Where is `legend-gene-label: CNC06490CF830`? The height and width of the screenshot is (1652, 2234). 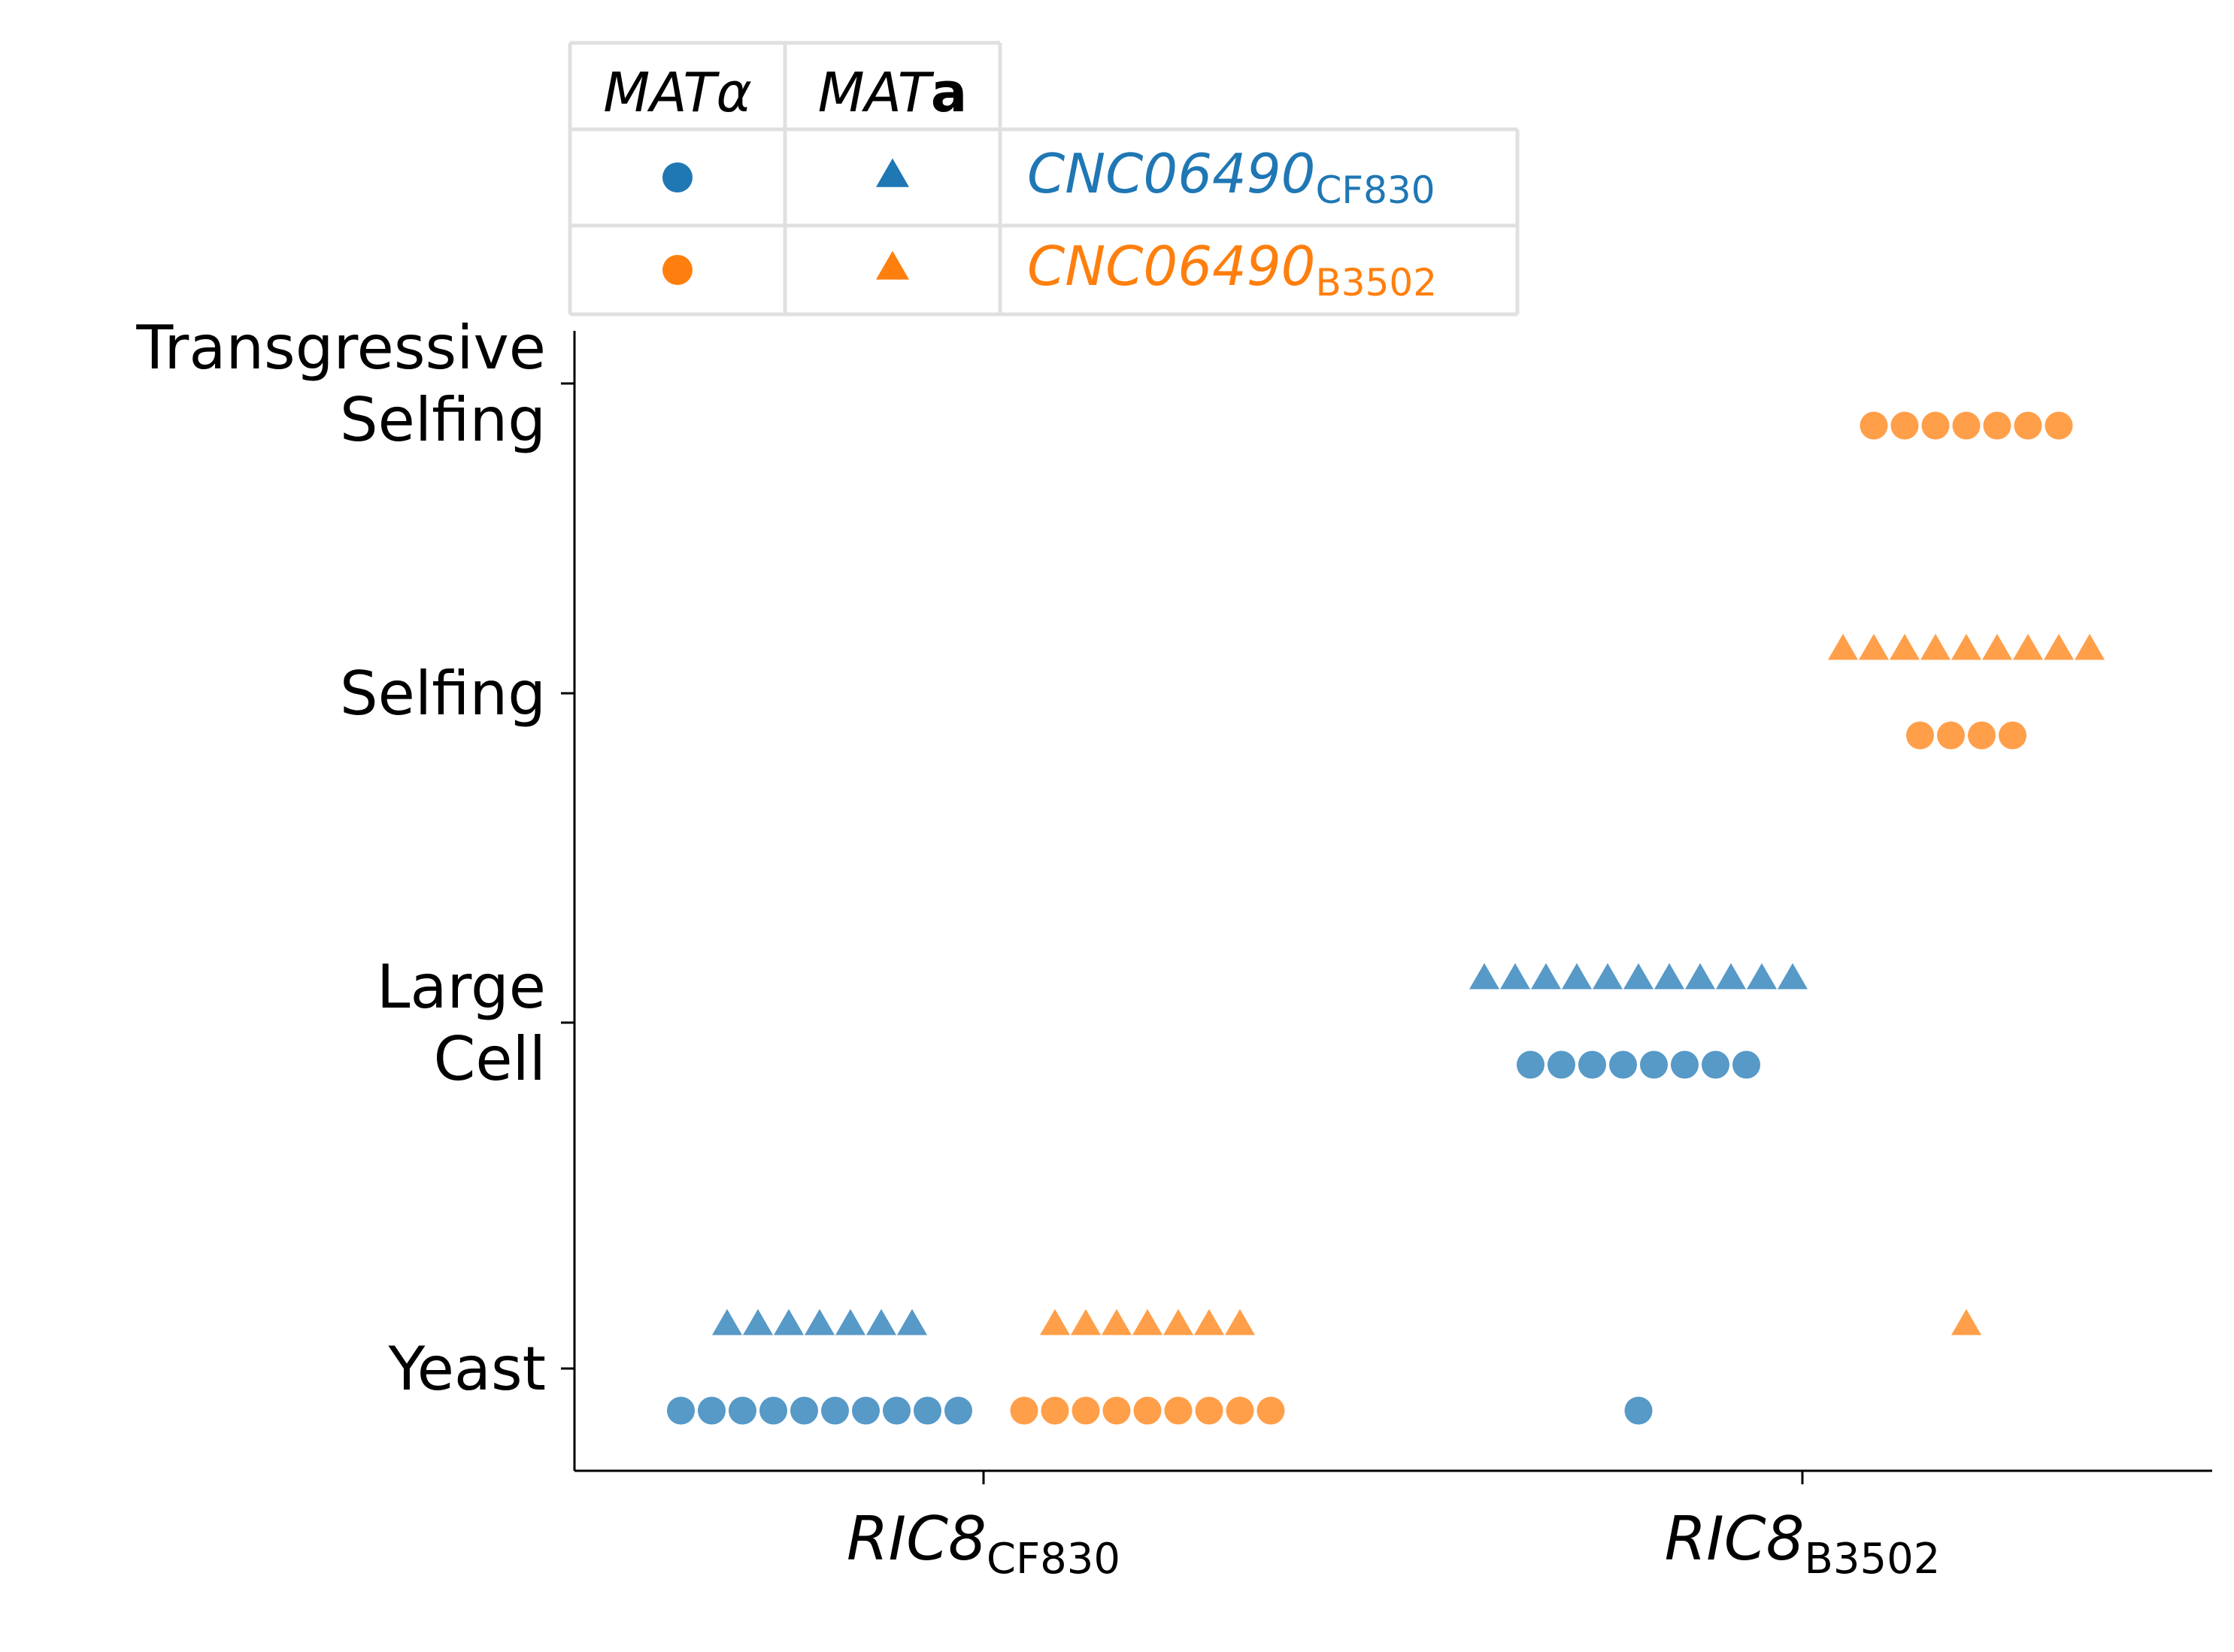 legend-gene-label: CNC06490CF830 is located at coordinates (1231, 177).